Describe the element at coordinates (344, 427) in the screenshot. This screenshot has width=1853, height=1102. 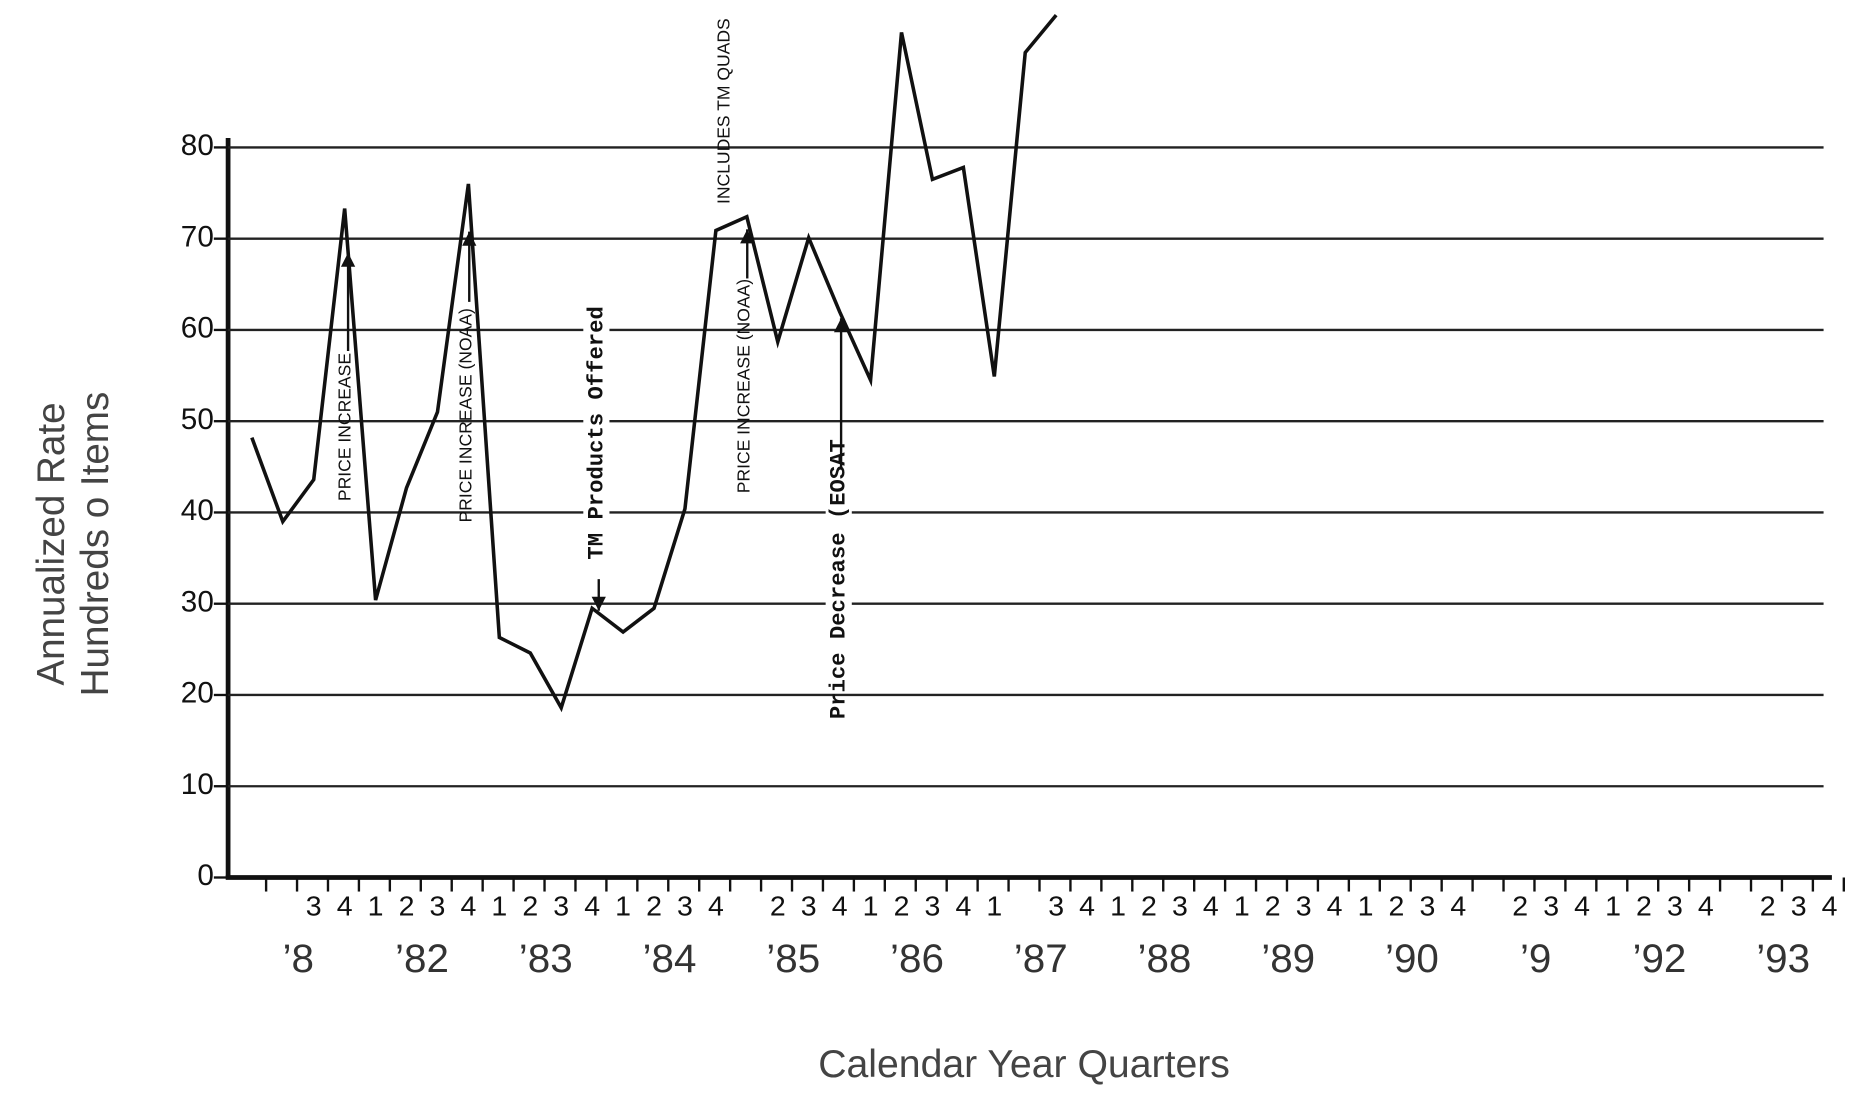
I see `annotation: PRICE INCREASE` at that location.